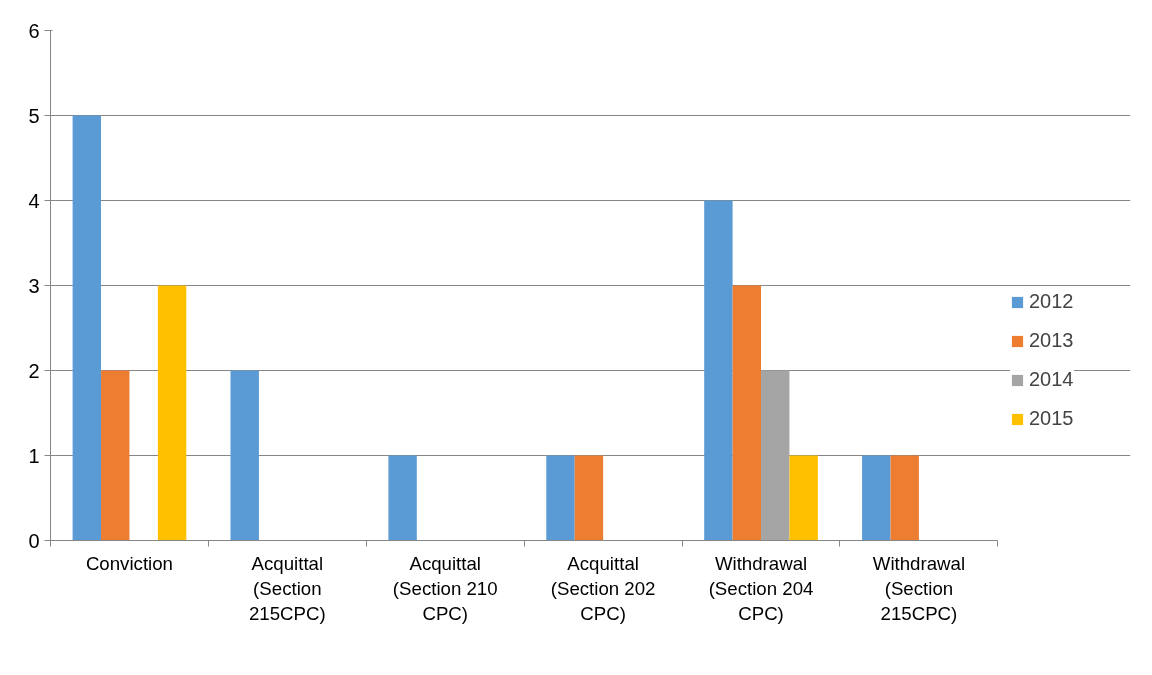 This screenshot has width=1152, height=675. Describe the element at coordinates (129, 563) in the screenshot. I see `x-tick-label: Conviction` at that location.